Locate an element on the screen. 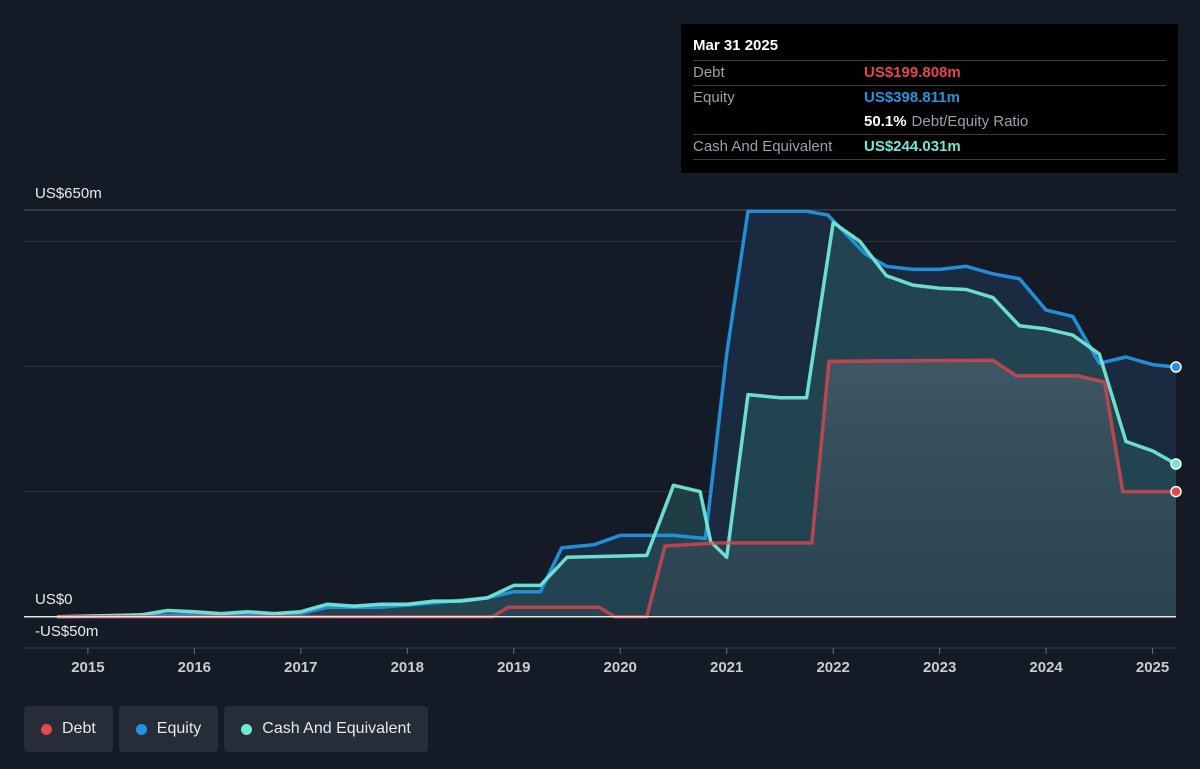 The image size is (1200, 769). tooltip-row-cash: Cash And Equivalent US$244.031m is located at coordinates (929, 147).